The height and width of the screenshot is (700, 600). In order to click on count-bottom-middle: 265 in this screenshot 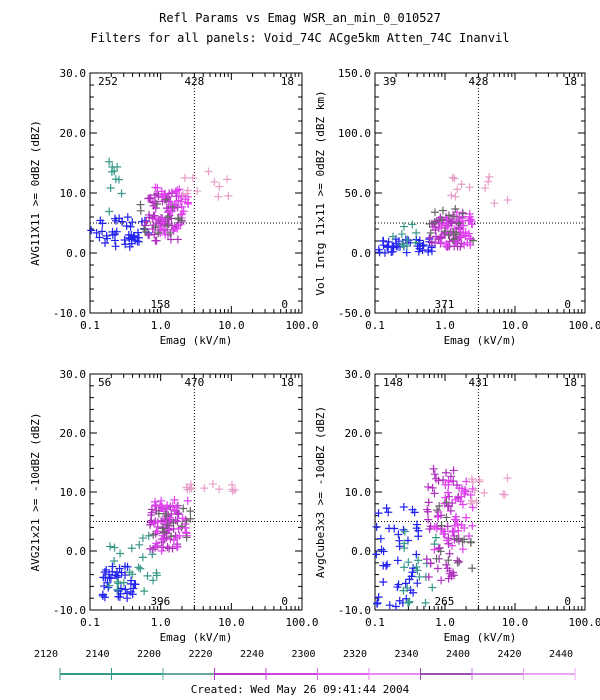, I will do `click(444, 601)`.